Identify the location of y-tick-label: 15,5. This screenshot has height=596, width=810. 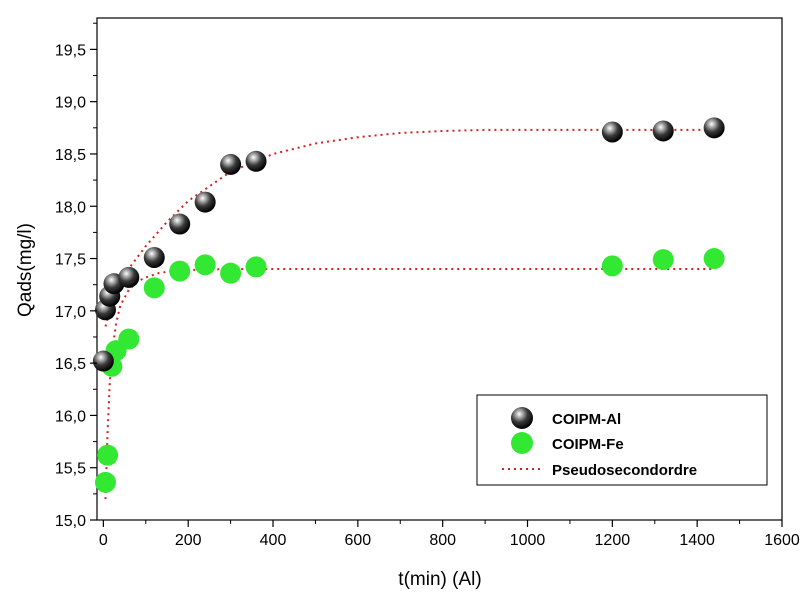
(70, 469).